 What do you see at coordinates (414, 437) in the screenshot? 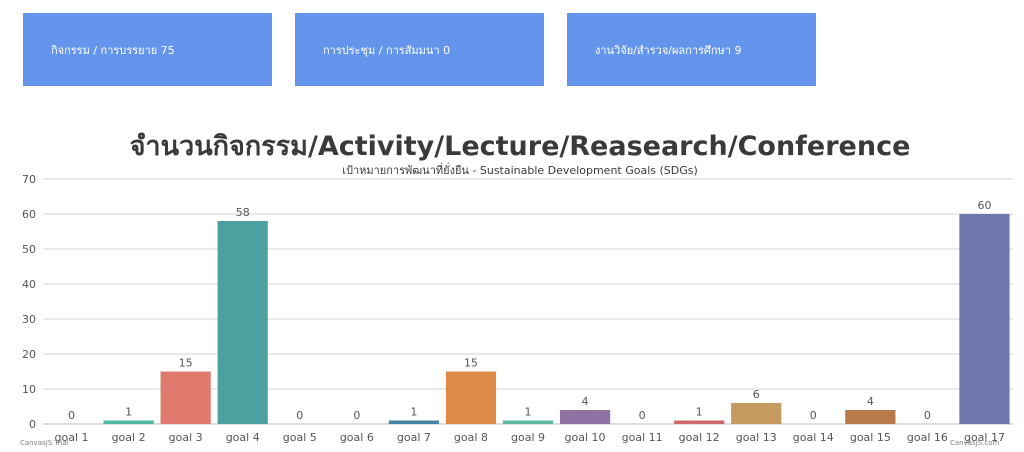
I see `x-tick-label: goal 7` at bounding box center [414, 437].